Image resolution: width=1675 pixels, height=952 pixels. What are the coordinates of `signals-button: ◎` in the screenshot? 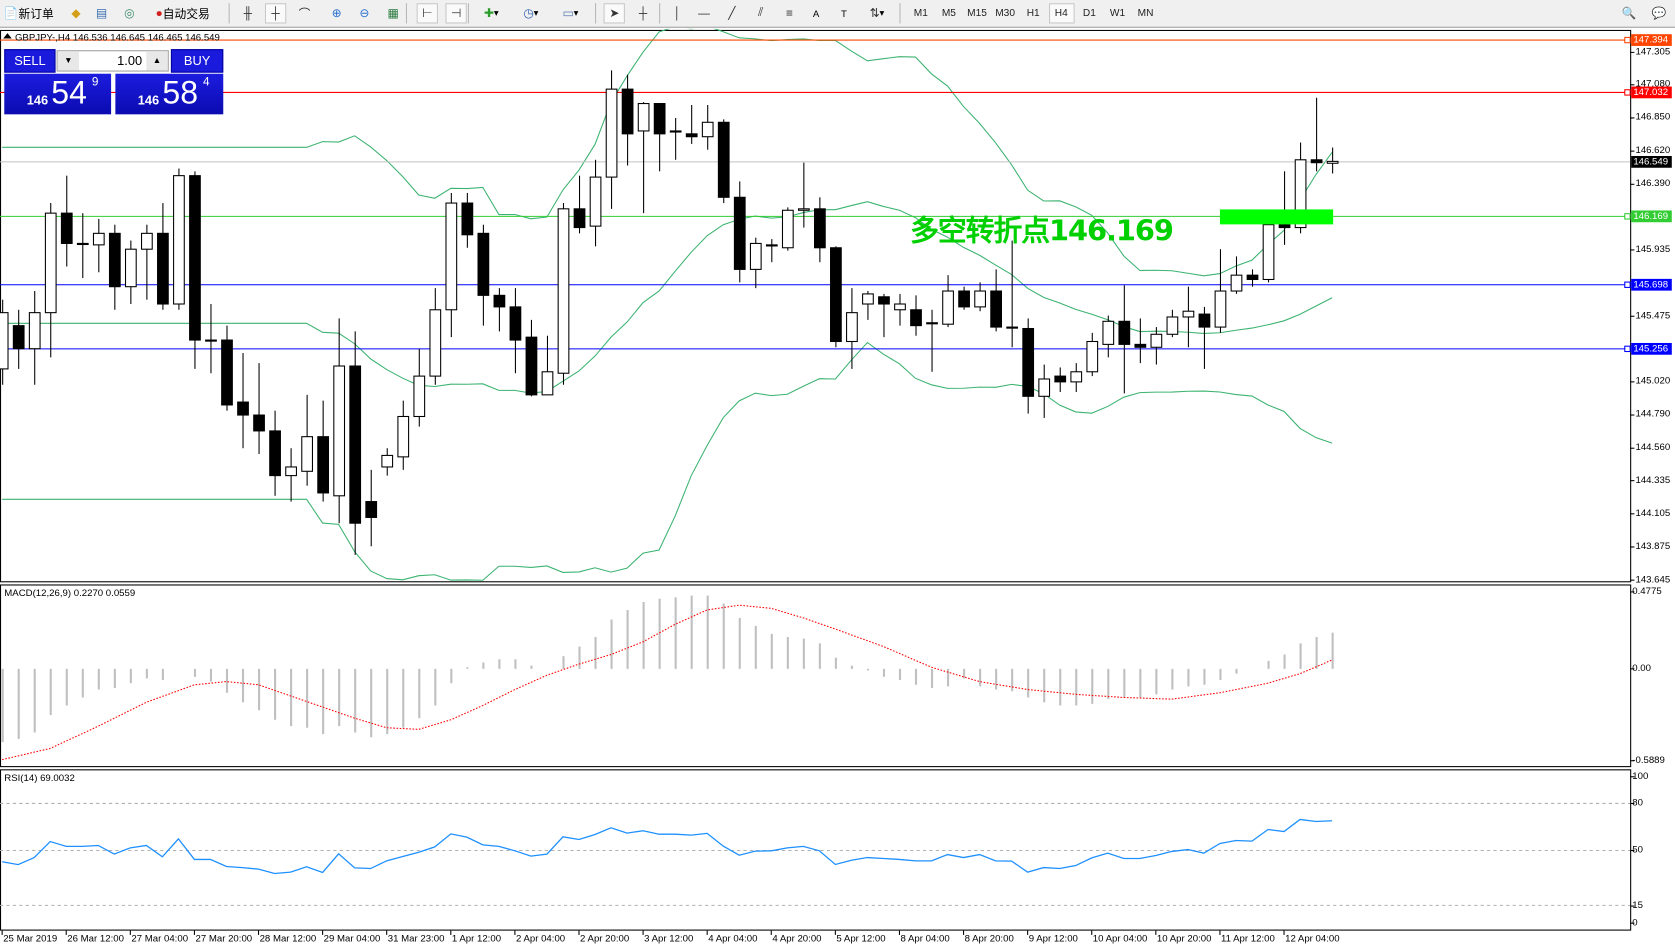 It's located at (129, 13).